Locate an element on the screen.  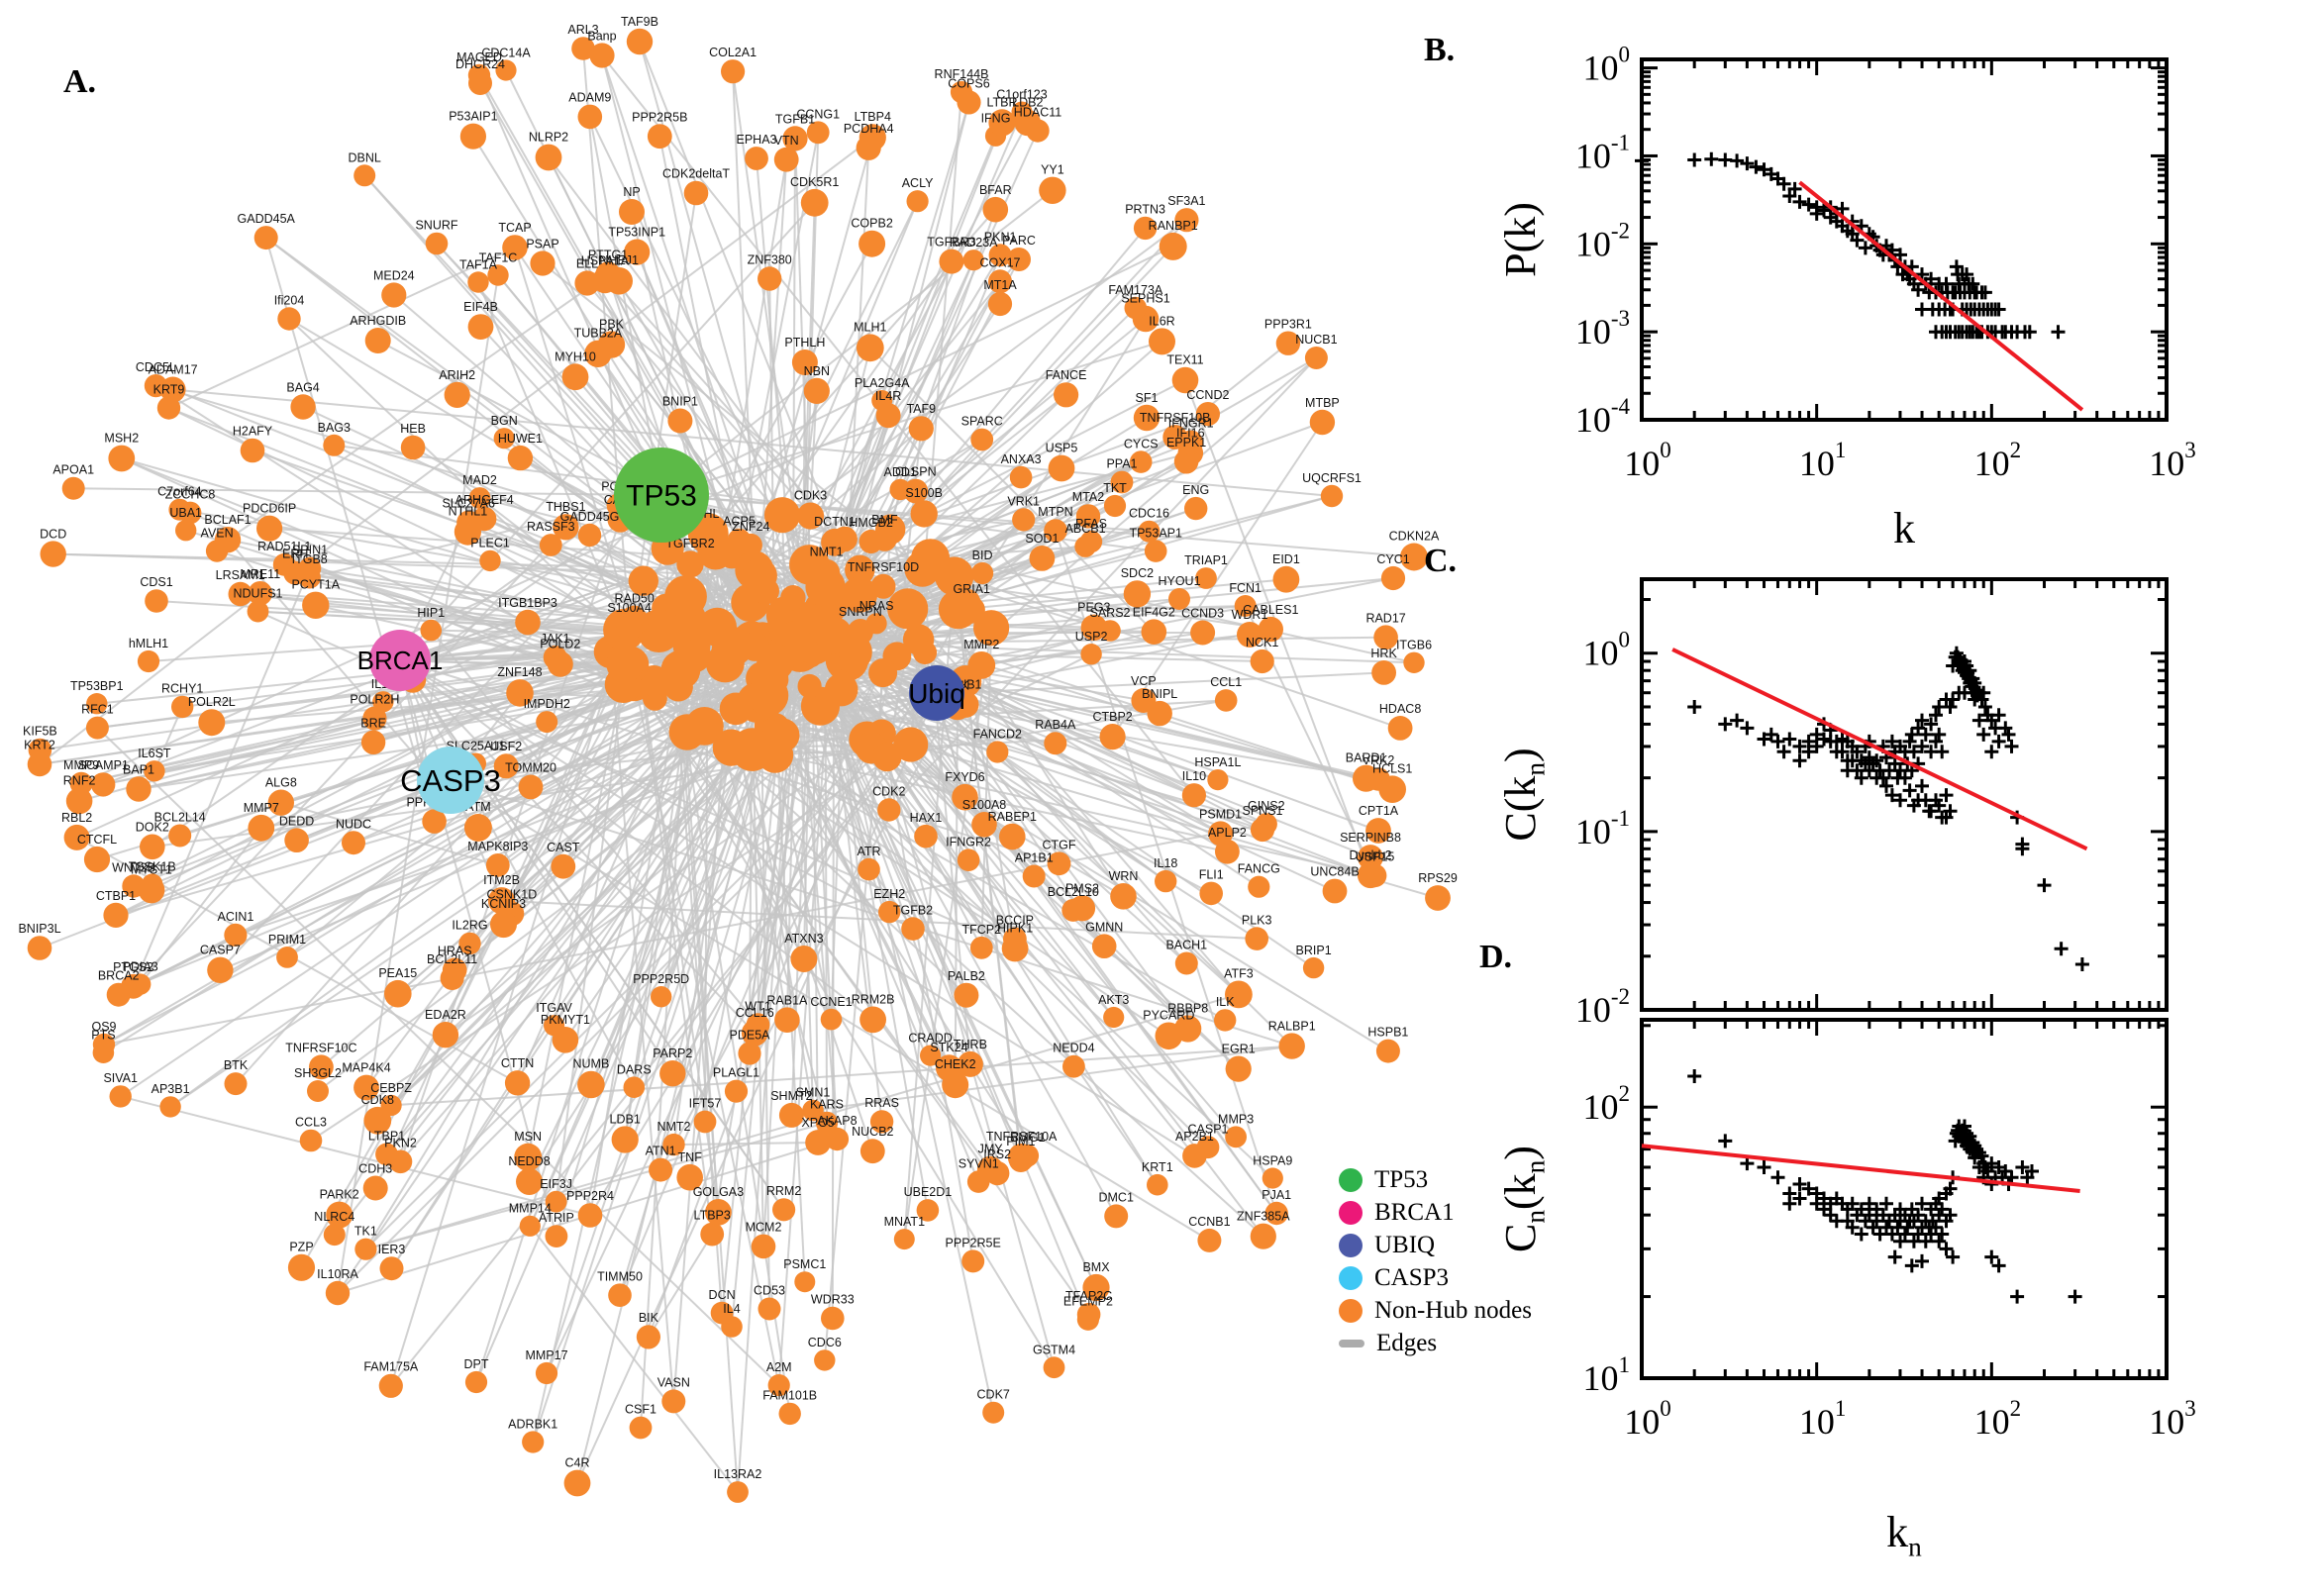
network-node-label: AP3B1 is located at coordinates (171, 1089).